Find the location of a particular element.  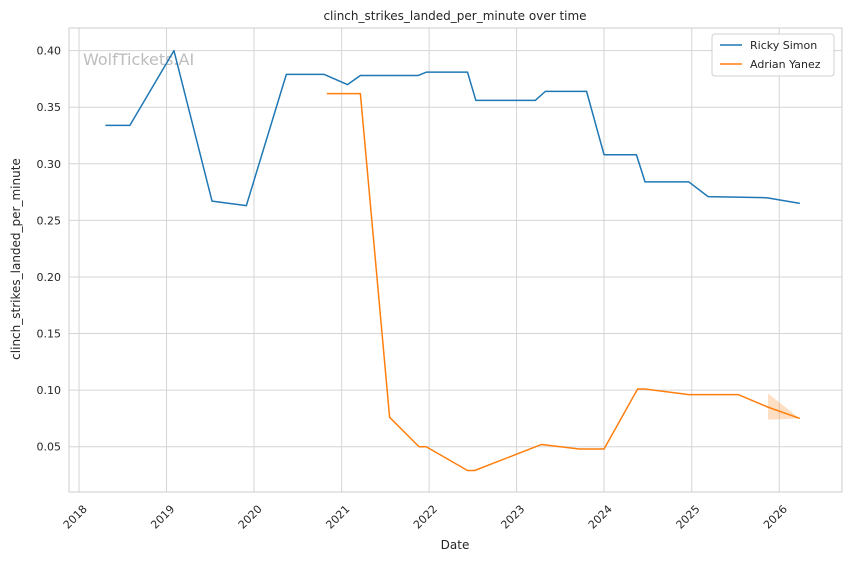

confidence-bands is located at coordinates (783, 406).